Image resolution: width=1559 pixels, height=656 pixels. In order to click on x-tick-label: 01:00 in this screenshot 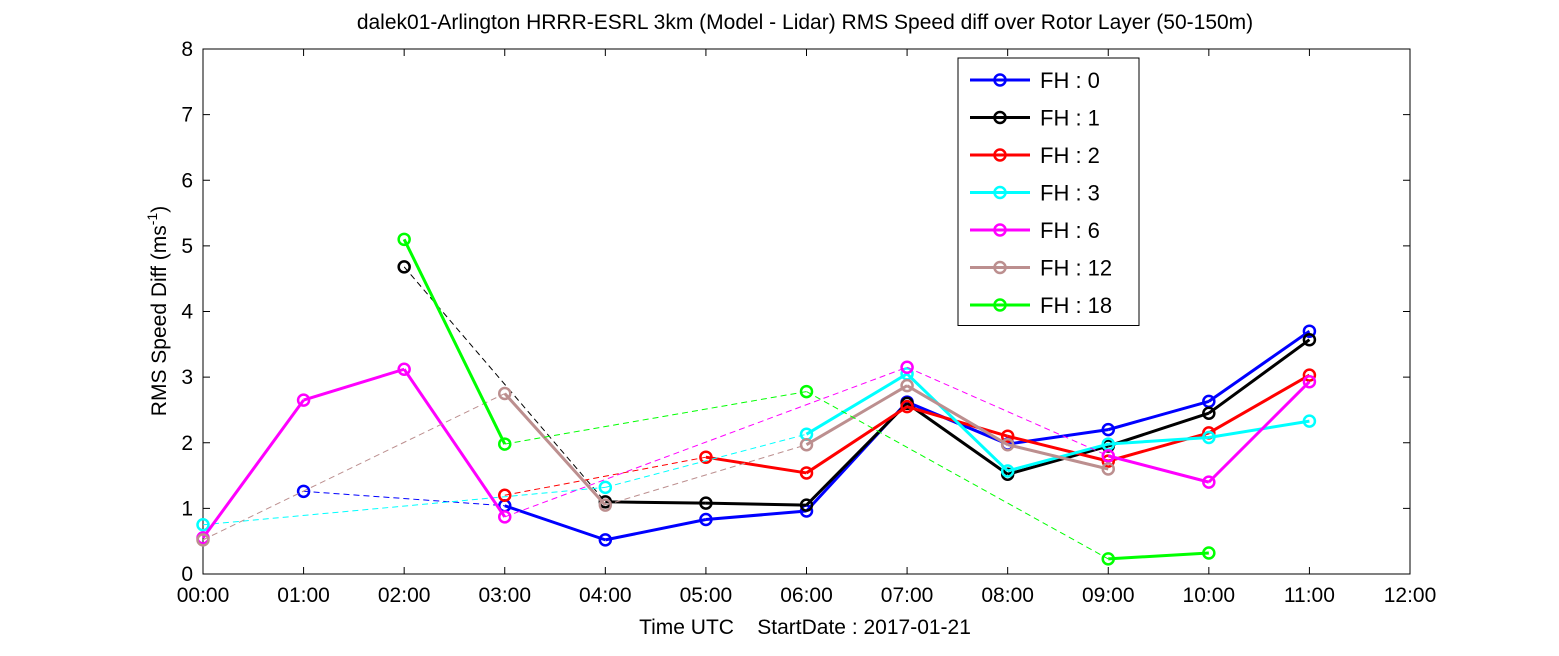, I will do `click(303, 595)`.